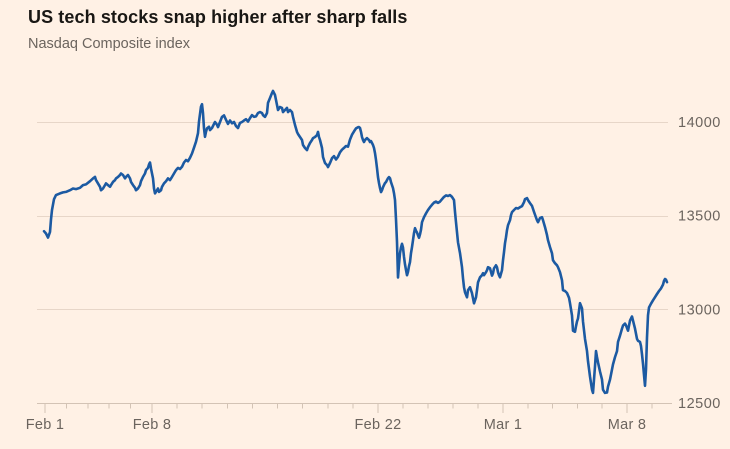 The width and height of the screenshot is (730, 449). Describe the element at coordinates (699, 123) in the screenshot. I see `y-axis-label: 14000` at that location.